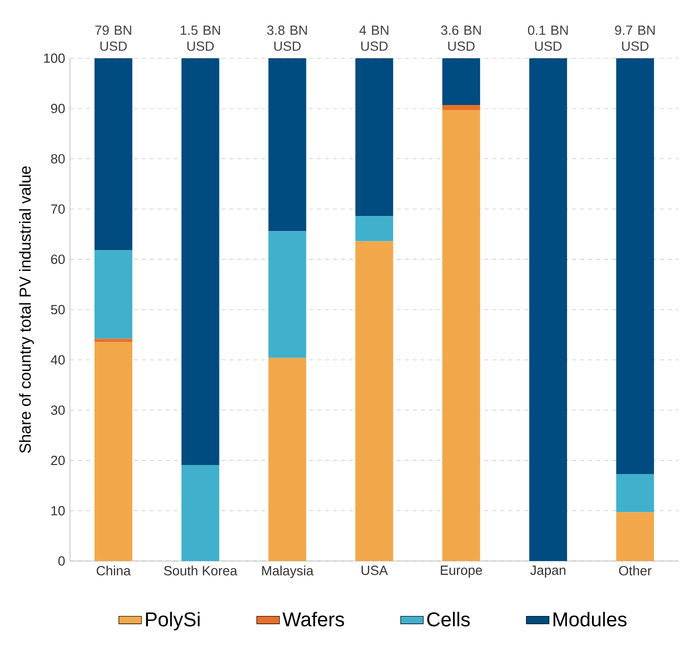 Image resolution: width=685 pixels, height=658 pixels. Describe the element at coordinates (590, 619) in the screenshot. I see `legend-label: Modules` at that location.